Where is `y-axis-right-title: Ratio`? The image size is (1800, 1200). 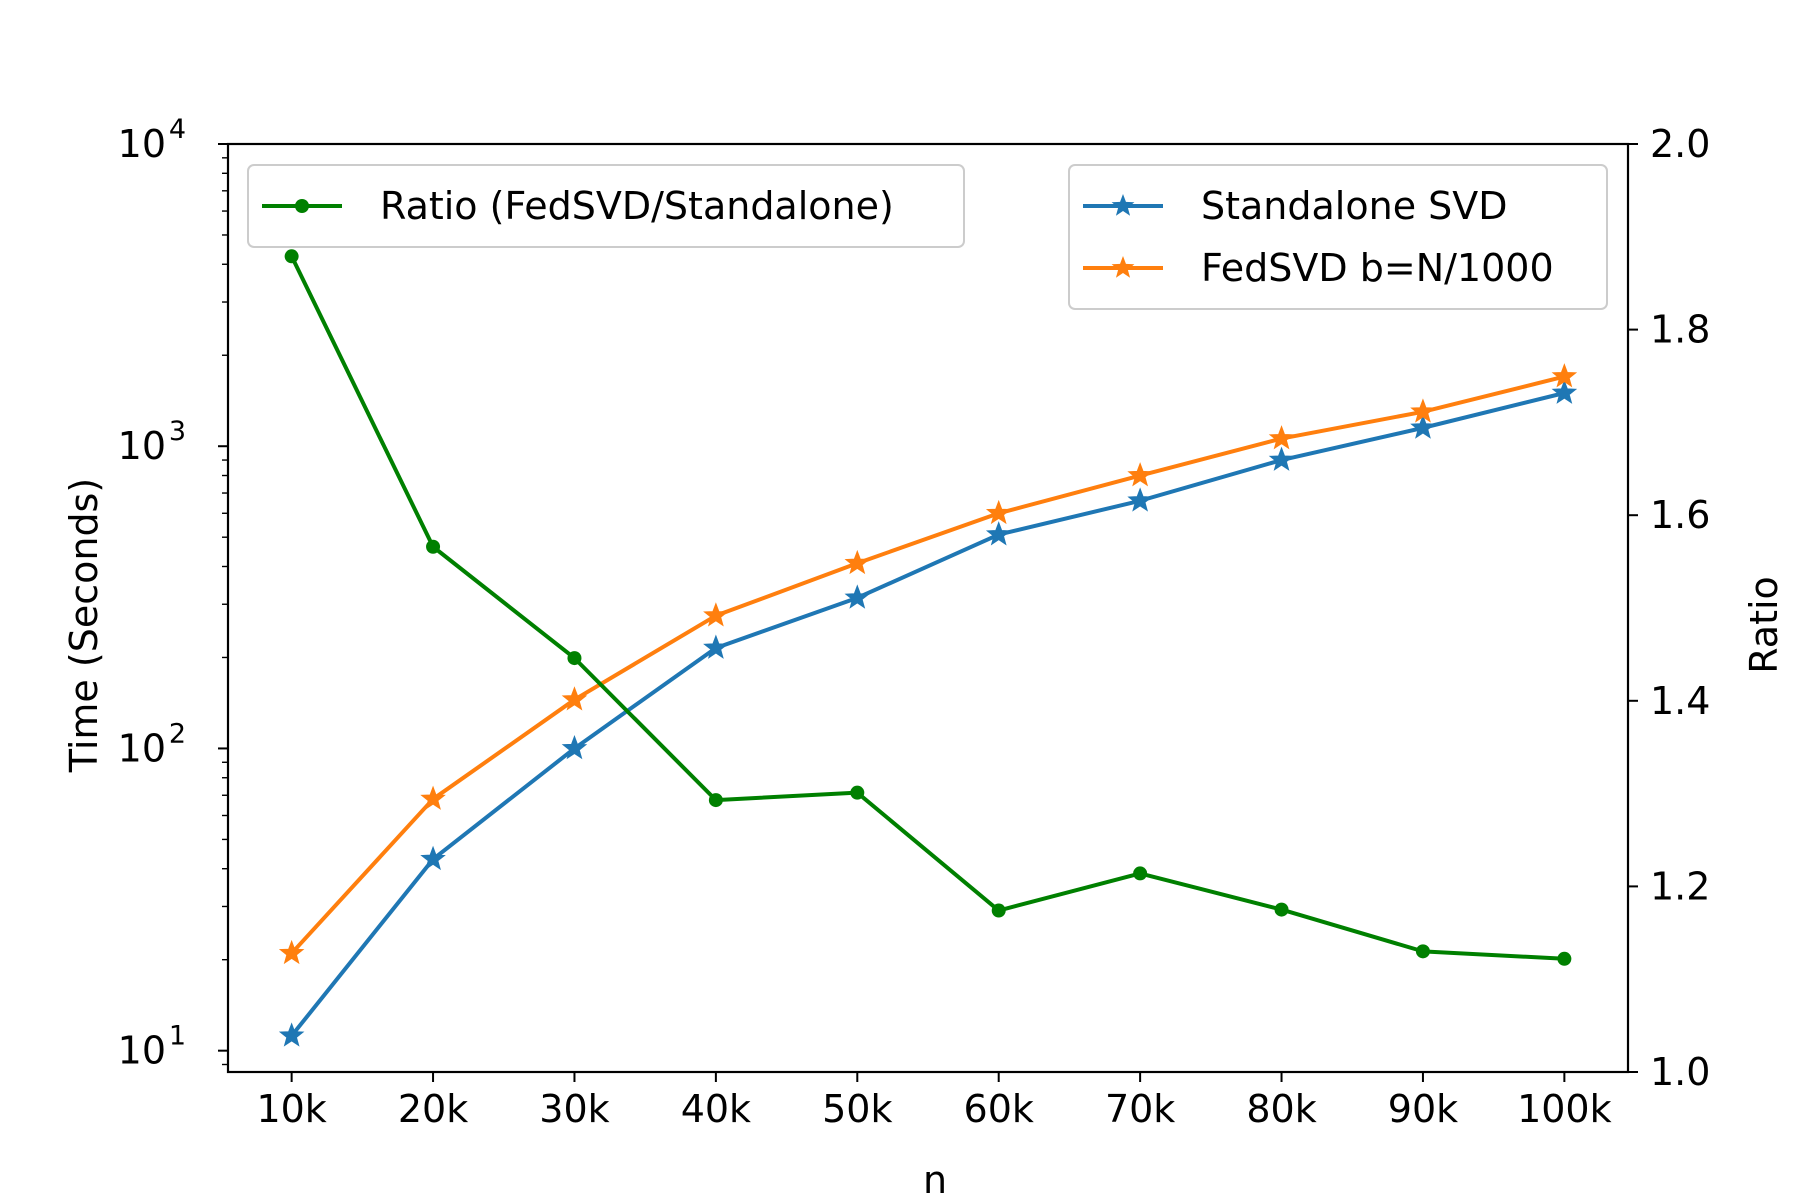 y-axis-right-title: Ratio is located at coordinates (1764, 625).